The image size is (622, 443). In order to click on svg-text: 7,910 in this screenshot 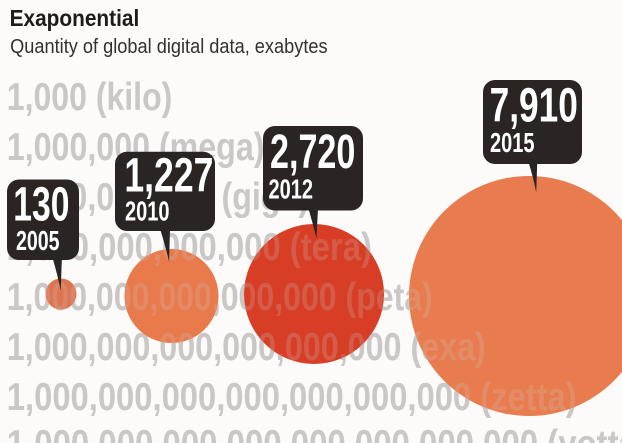, I will do `click(534, 105)`.